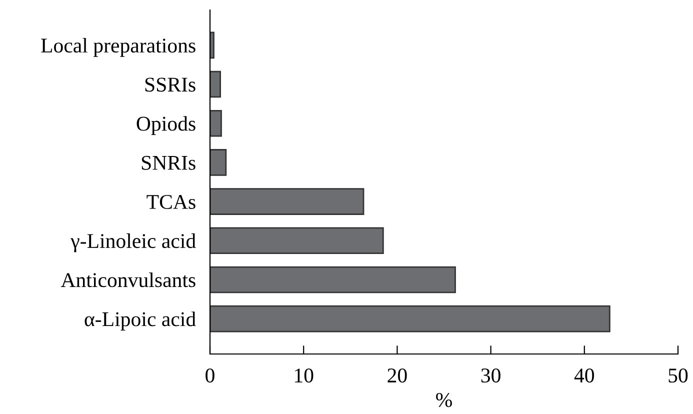 This screenshot has height=414, width=693. What do you see at coordinates (490, 375) in the screenshot?
I see `x-tick-label: 30` at bounding box center [490, 375].